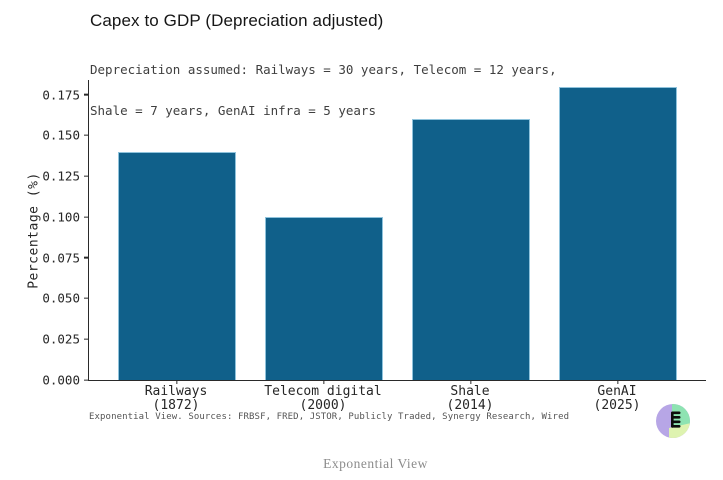 This screenshot has height=480, width=723. What do you see at coordinates (61, 217) in the screenshot?
I see `y-tick-label-0.100: 0.100` at bounding box center [61, 217].